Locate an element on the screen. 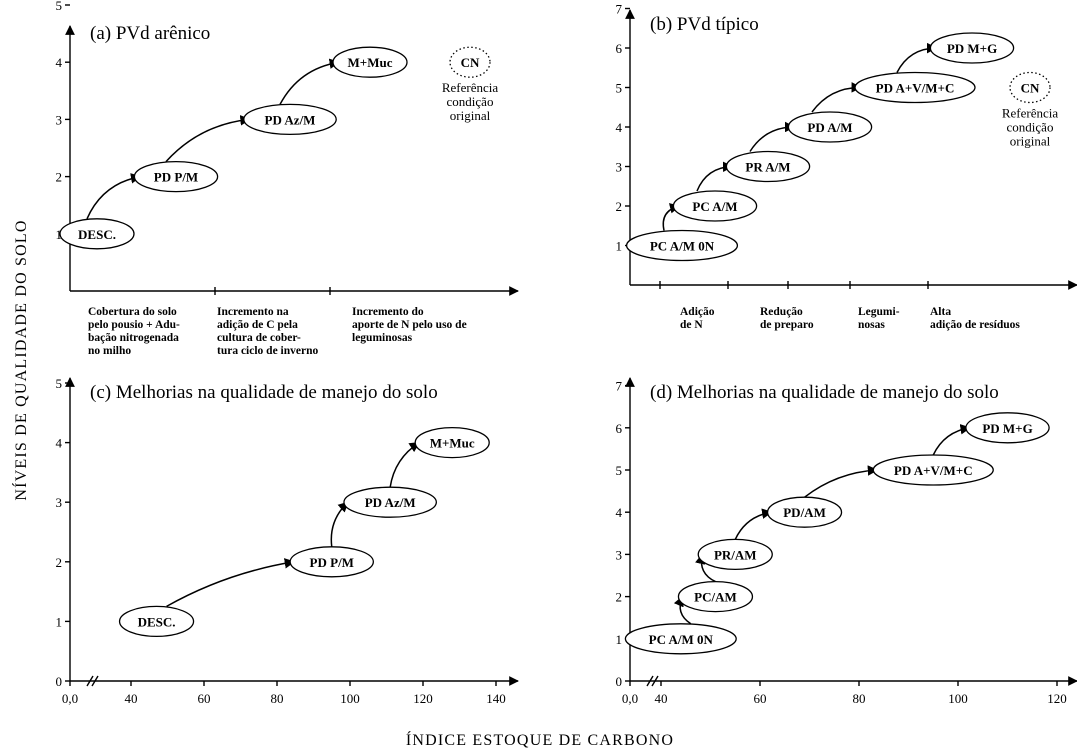 The height and width of the screenshot is (751, 1077). panel-b-x-category: Legumi- is located at coordinates (879, 312).